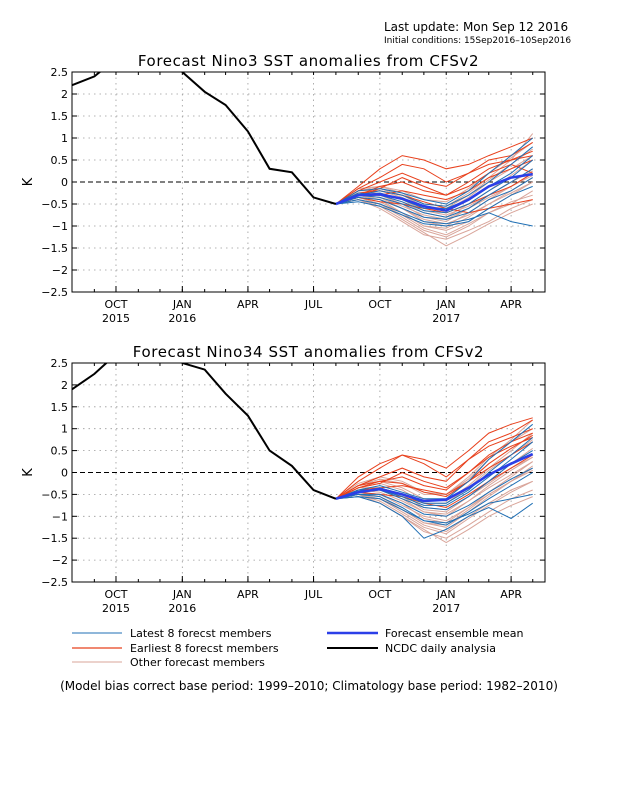 The image size is (618, 800). I want to click on chart-title: Forecast Nino34 SST anomalies from CFSv2, so click(308, 352).